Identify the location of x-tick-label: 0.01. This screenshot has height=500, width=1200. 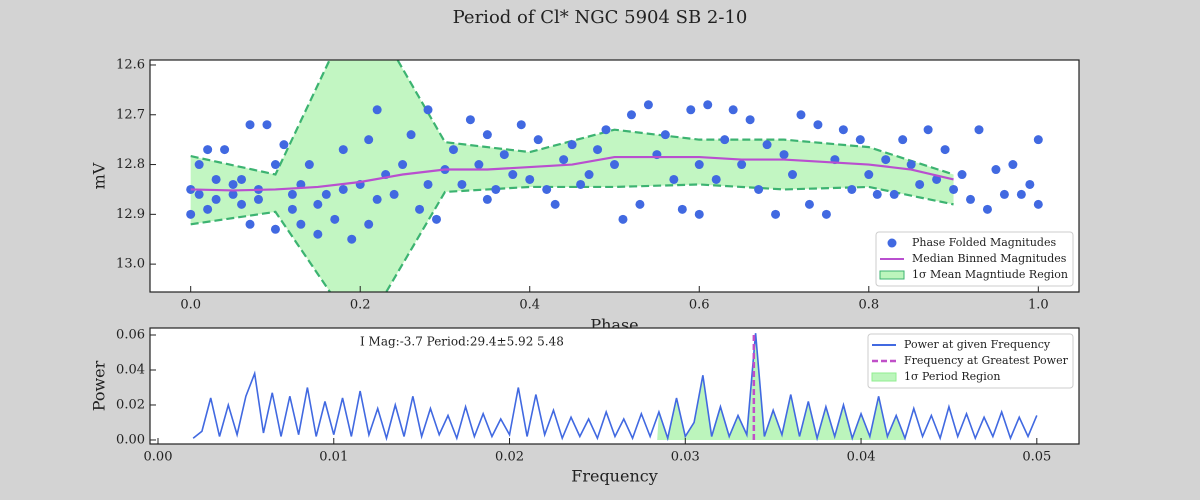
(333, 457).